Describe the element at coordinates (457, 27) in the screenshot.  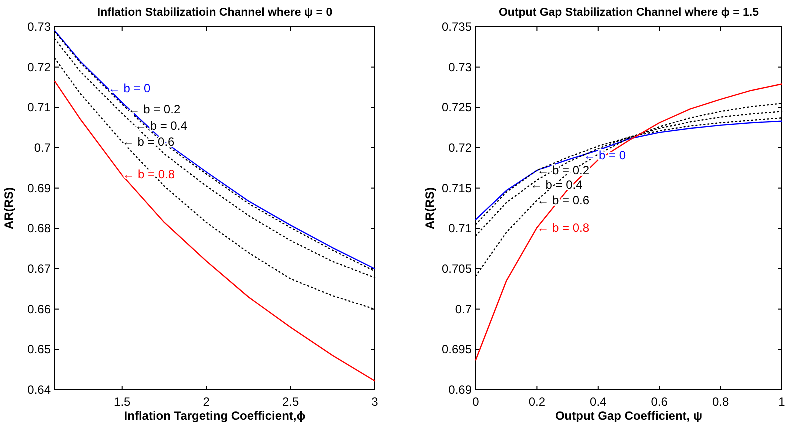
I see `y-tick-label: 0.735` at that location.